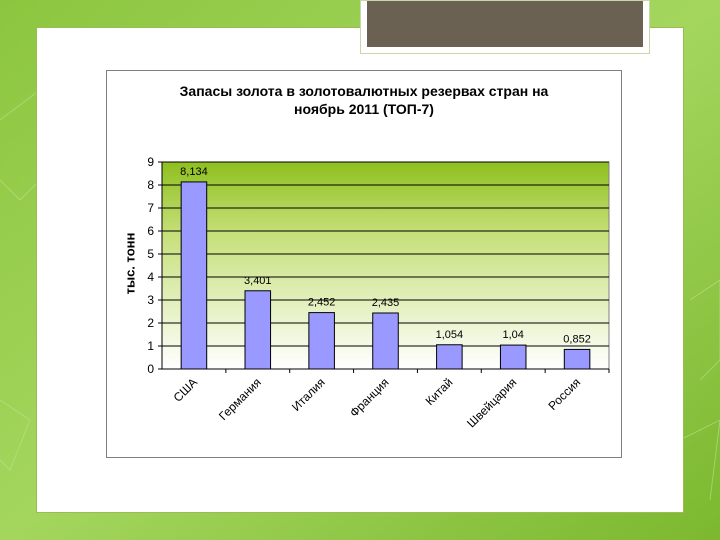 Image resolution: width=720 pixels, height=540 pixels. I want to click on y-tick-label: 3, so click(150, 300).